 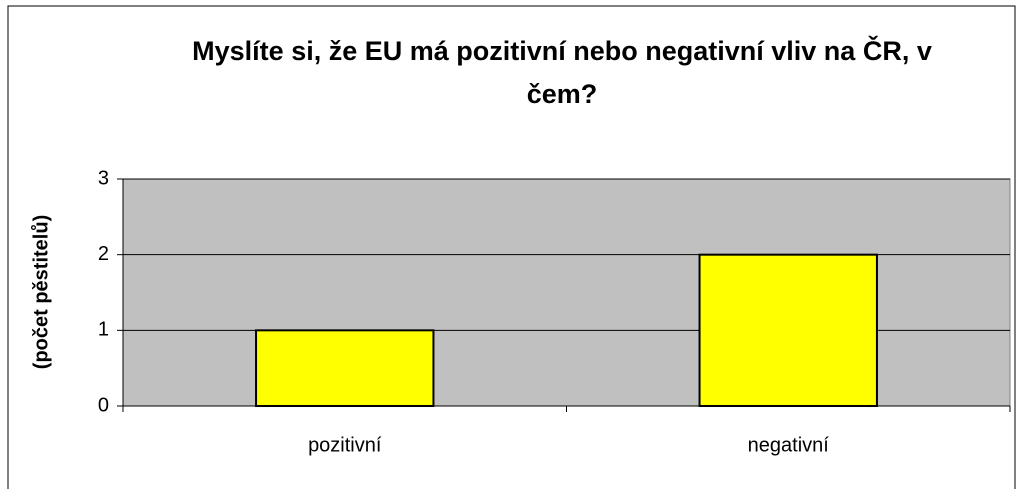 What do you see at coordinates (41, 292) in the screenshot?
I see `y-axis-label: (počet pěstitelů)` at bounding box center [41, 292].